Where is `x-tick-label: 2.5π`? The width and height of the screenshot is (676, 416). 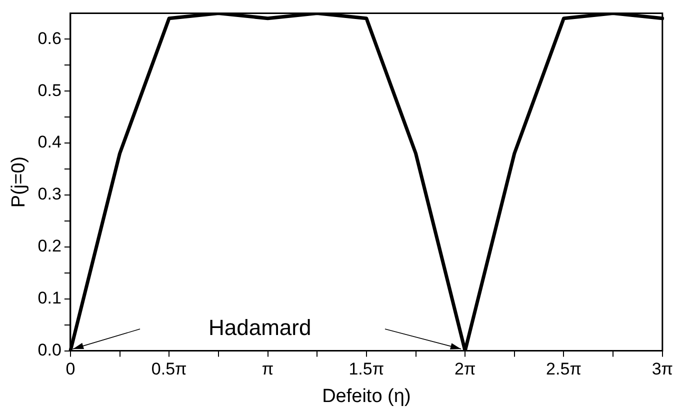 x-tick-label: 2.5π is located at coordinates (564, 369).